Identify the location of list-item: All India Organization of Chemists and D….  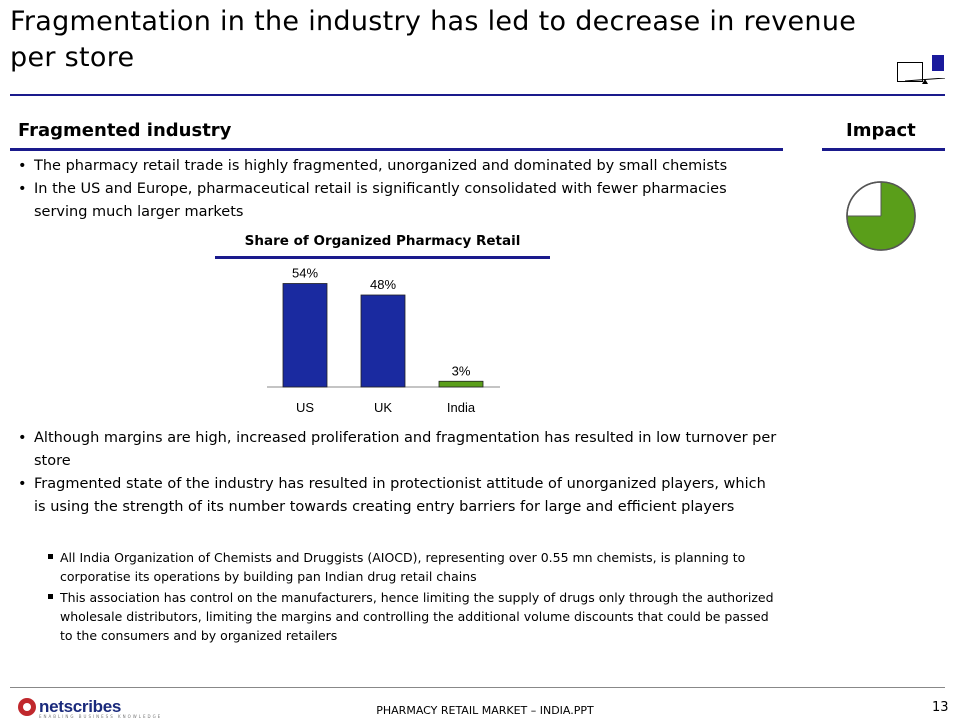
(413, 567).